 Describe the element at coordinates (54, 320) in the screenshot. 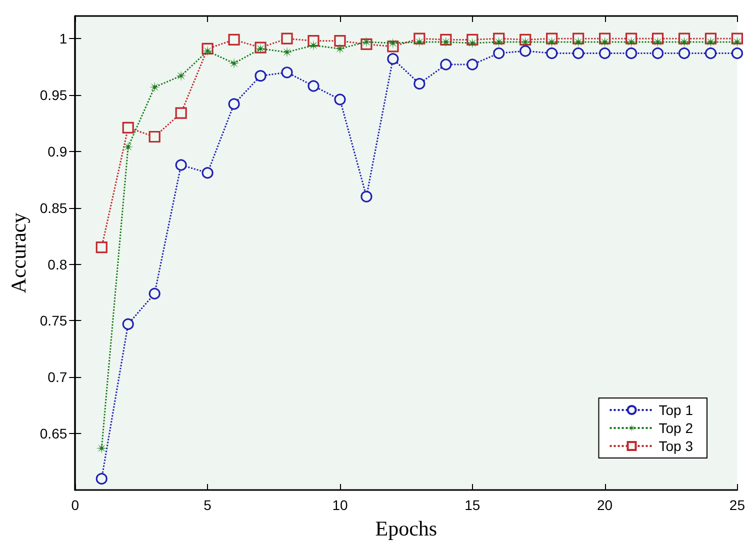

I see `y-tick-label: 0.75` at that location.